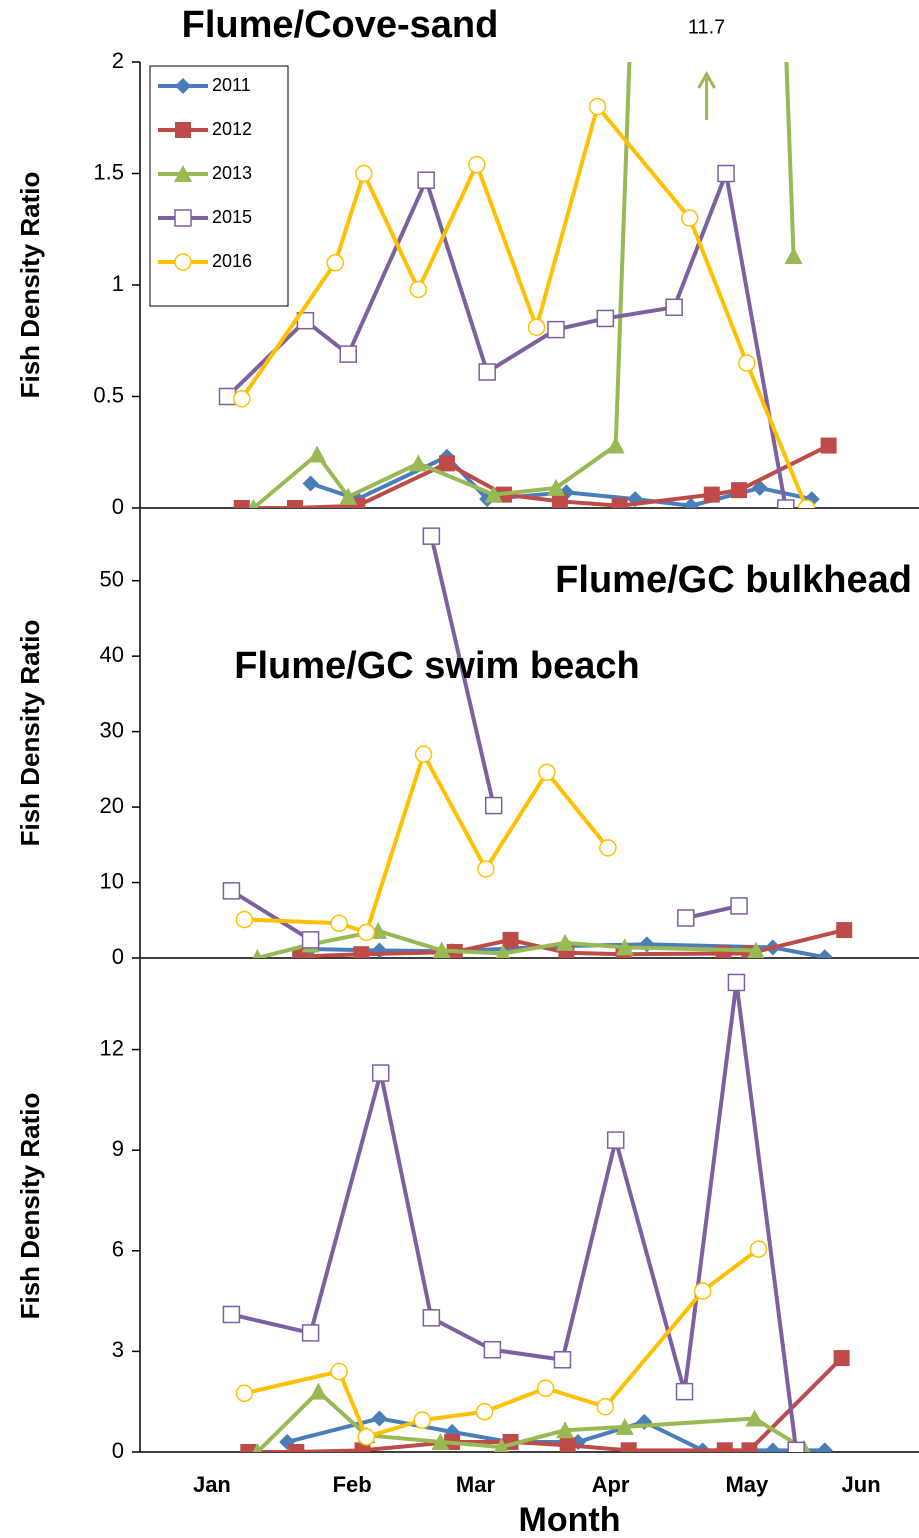 This screenshot has height=1538, width=919. What do you see at coordinates (436, 666) in the screenshot?
I see `chart-title: Flume/GC swim beach` at bounding box center [436, 666].